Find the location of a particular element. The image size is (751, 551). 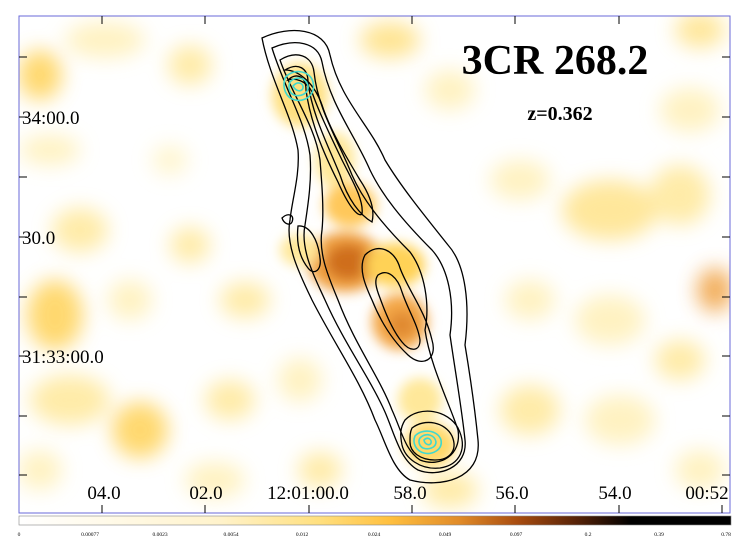

dec-tick-label: 30.0 is located at coordinates (38, 238).